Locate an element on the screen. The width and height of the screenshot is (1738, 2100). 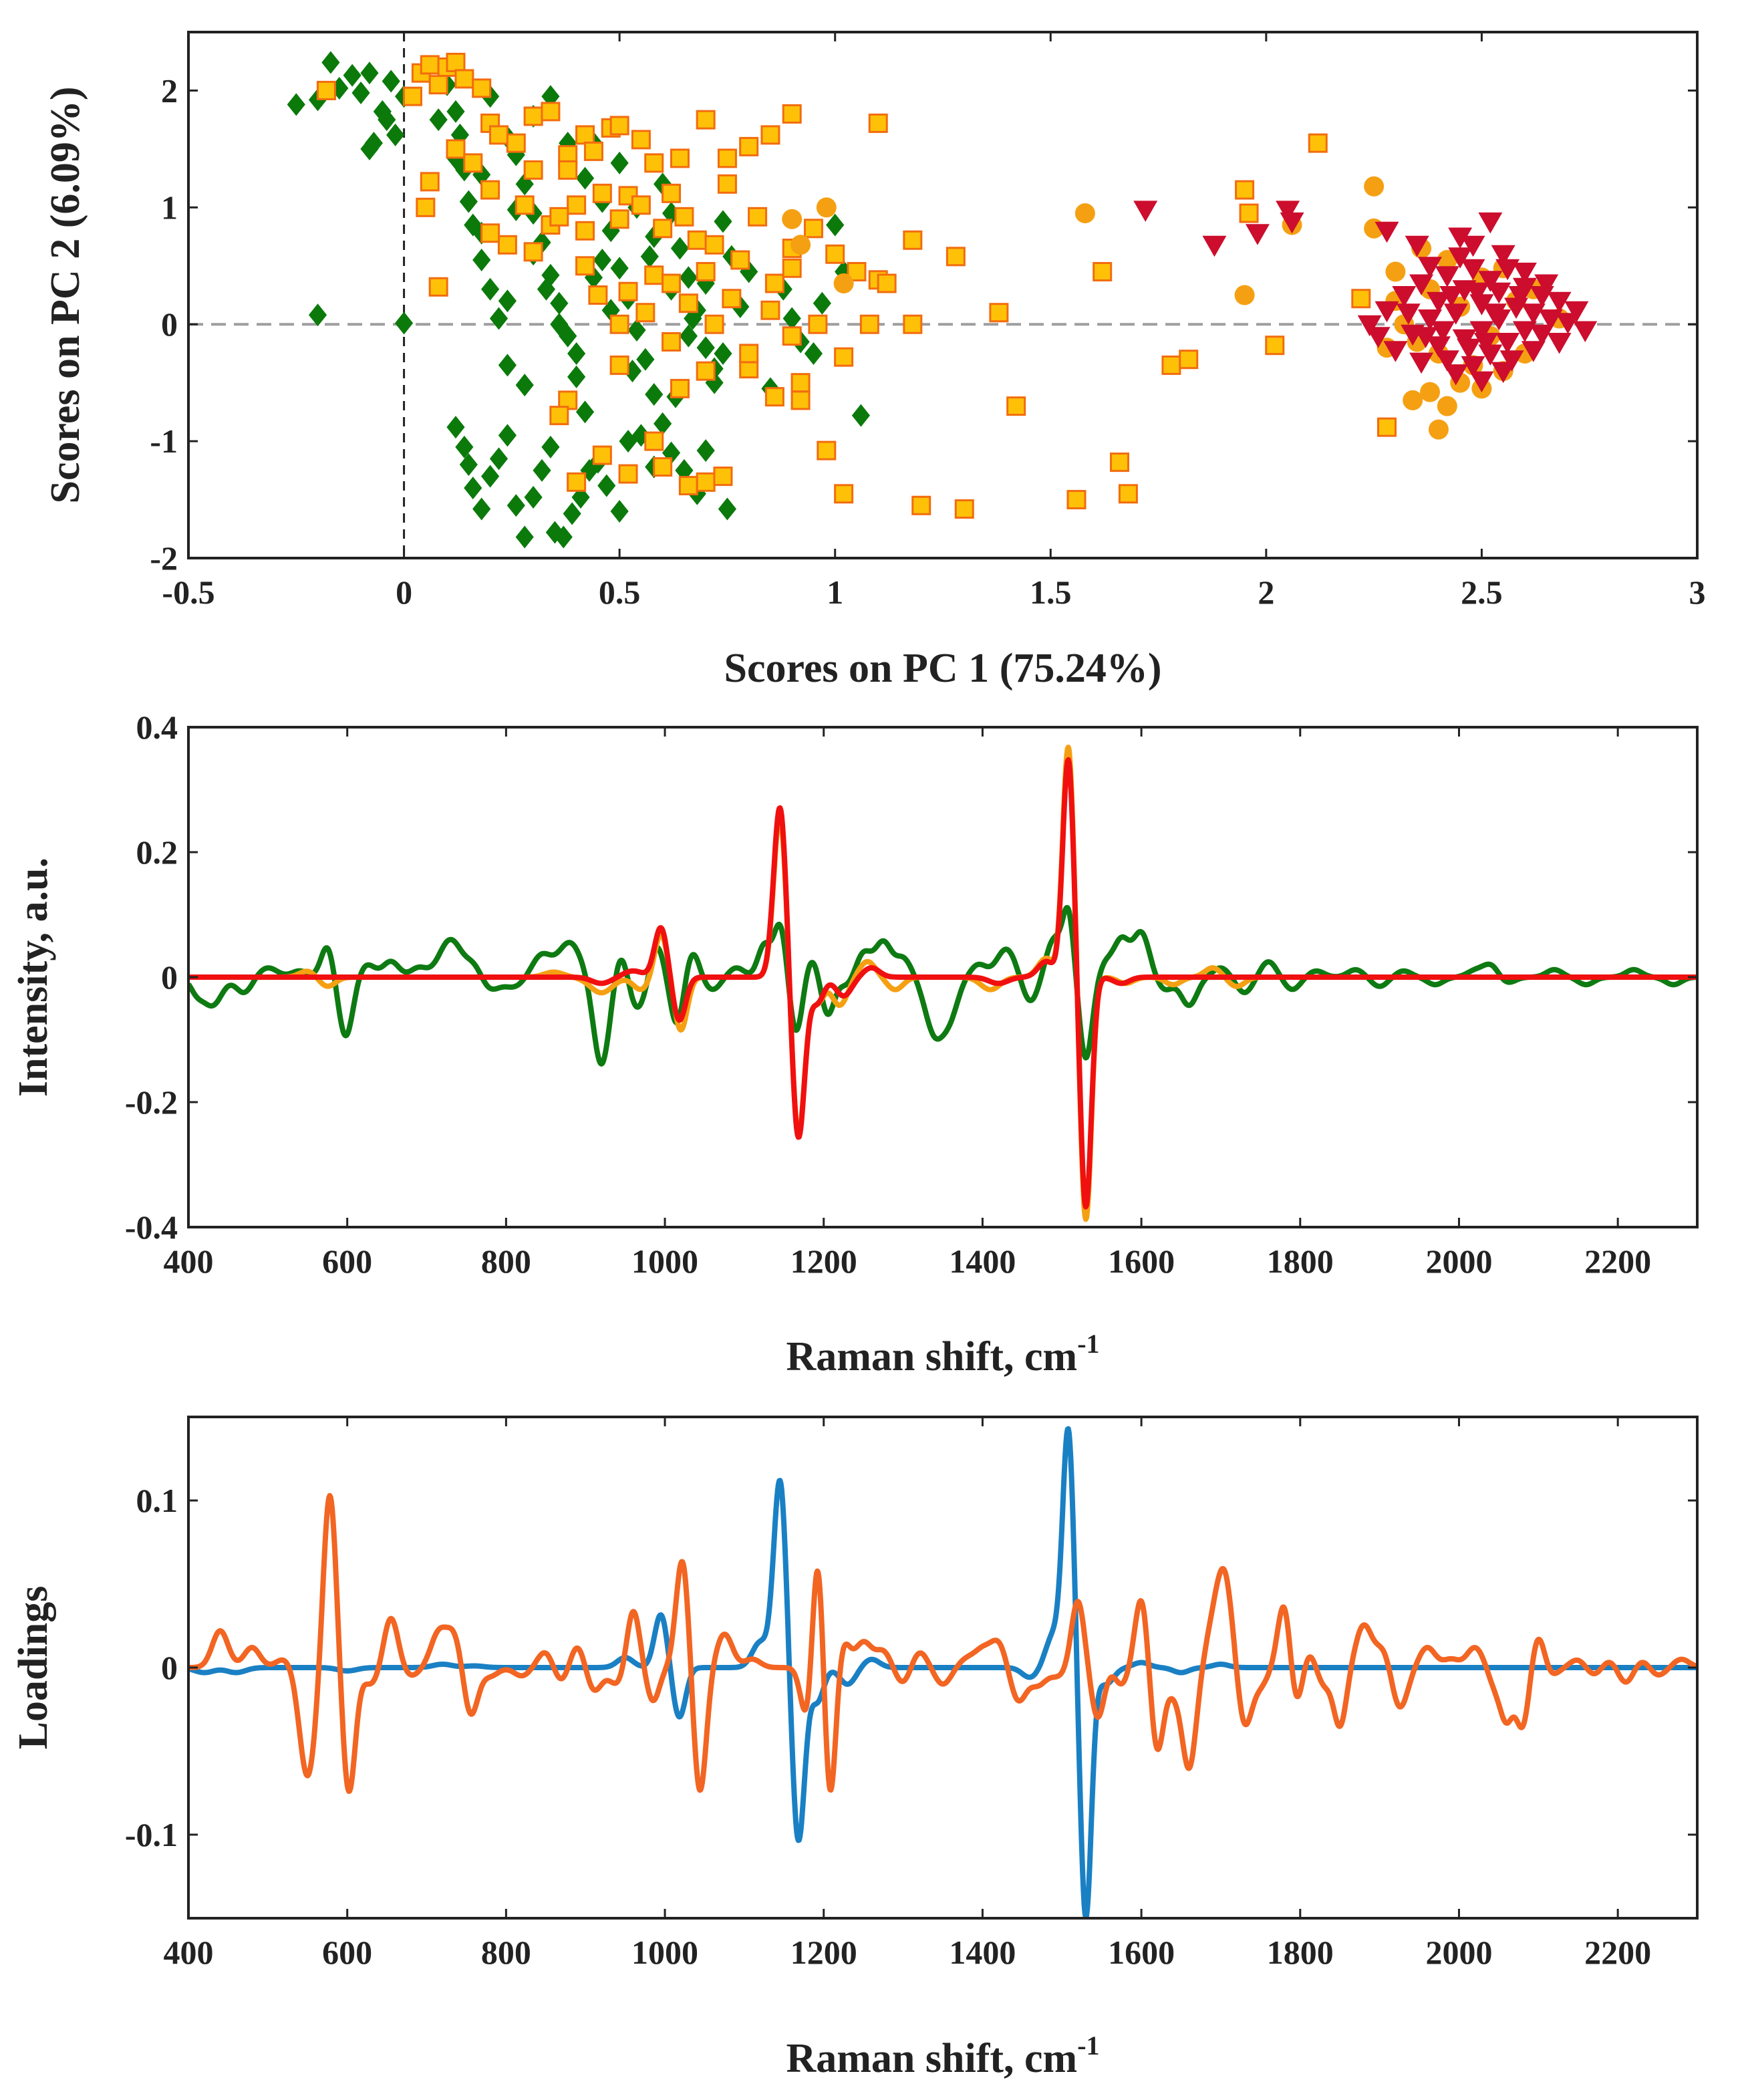
x-tick-label: 1 is located at coordinates (835, 592).